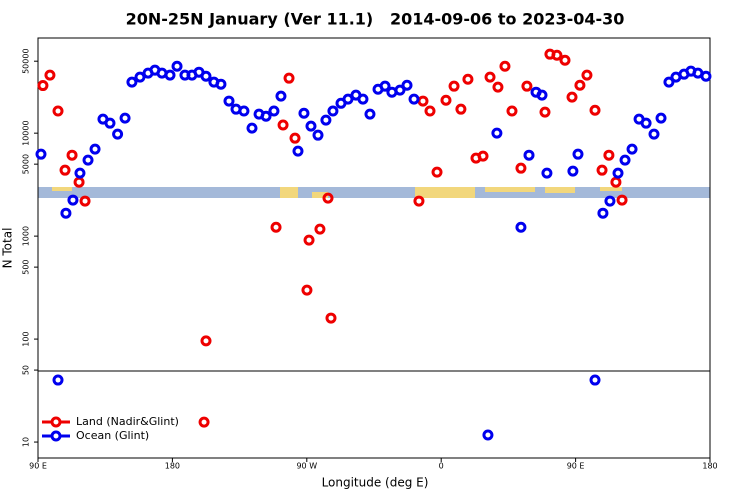 The image size is (750, 500). I want to click on x-axis-label: Longitude (deg E), so click(375, 483).